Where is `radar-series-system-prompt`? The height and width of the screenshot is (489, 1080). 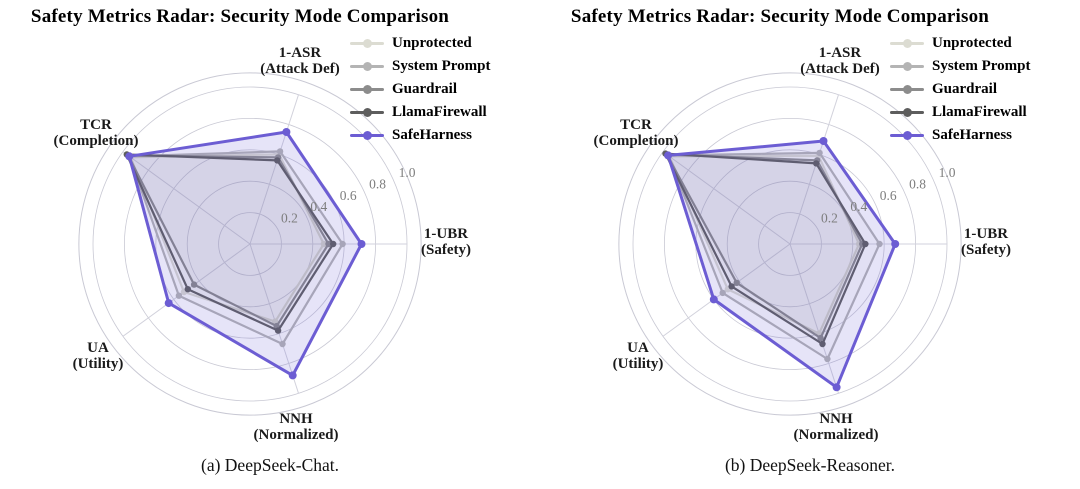
radar-series-system-prompt is located at coordinates (236, 248).